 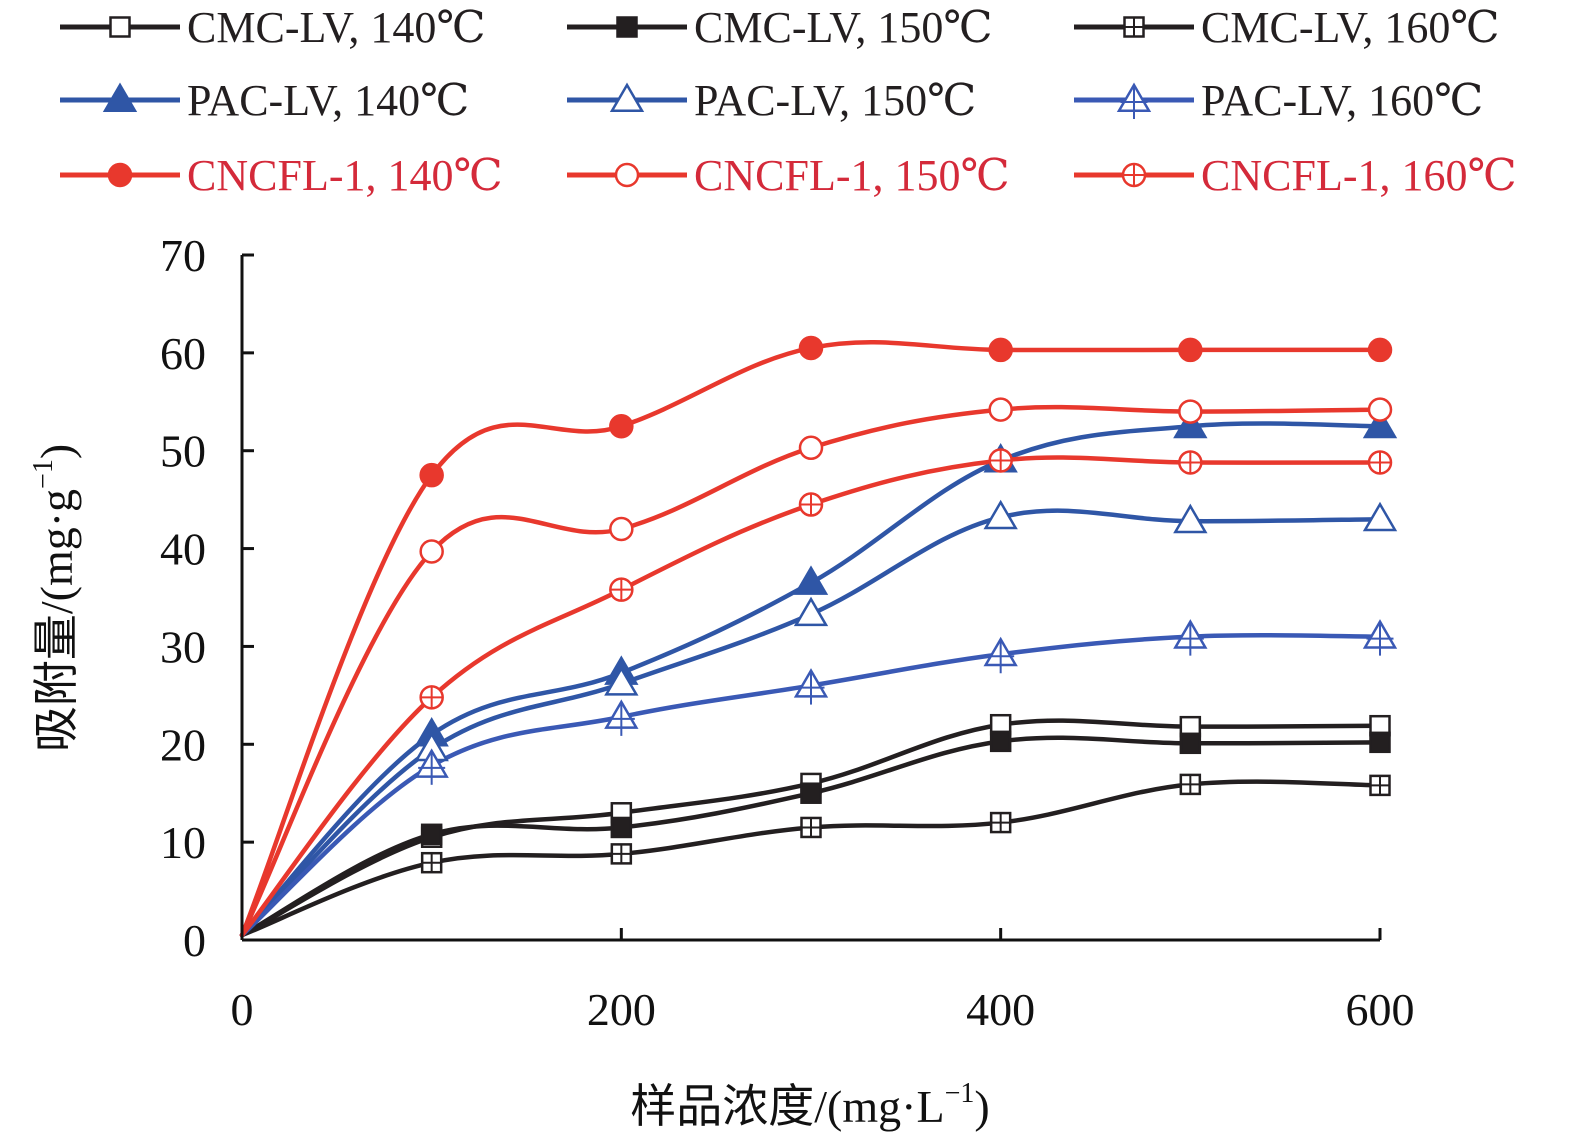 I want to click on y-tick-label-30: 30, so click(x=183, y=646).